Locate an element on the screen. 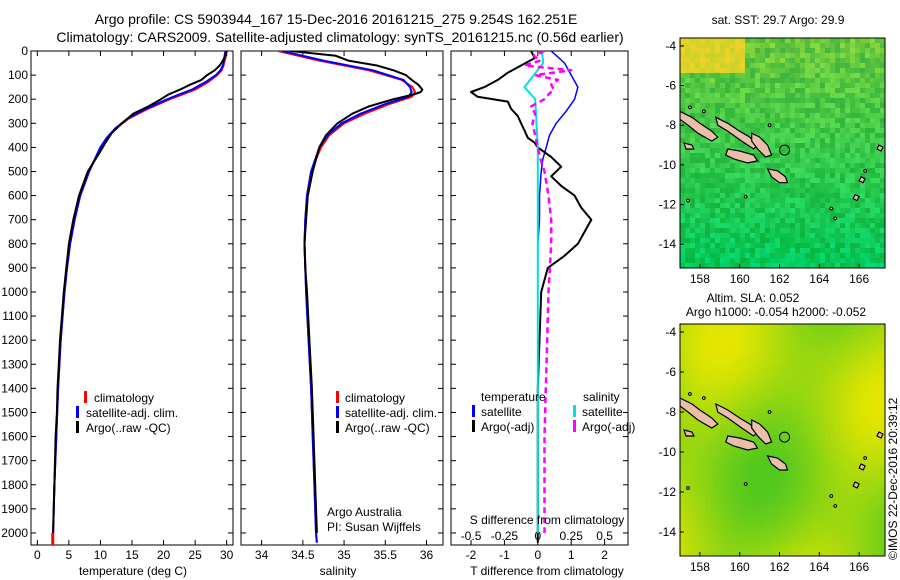 This screenshot has width=900, height=580. series-line is located at coordinates (548, 292).